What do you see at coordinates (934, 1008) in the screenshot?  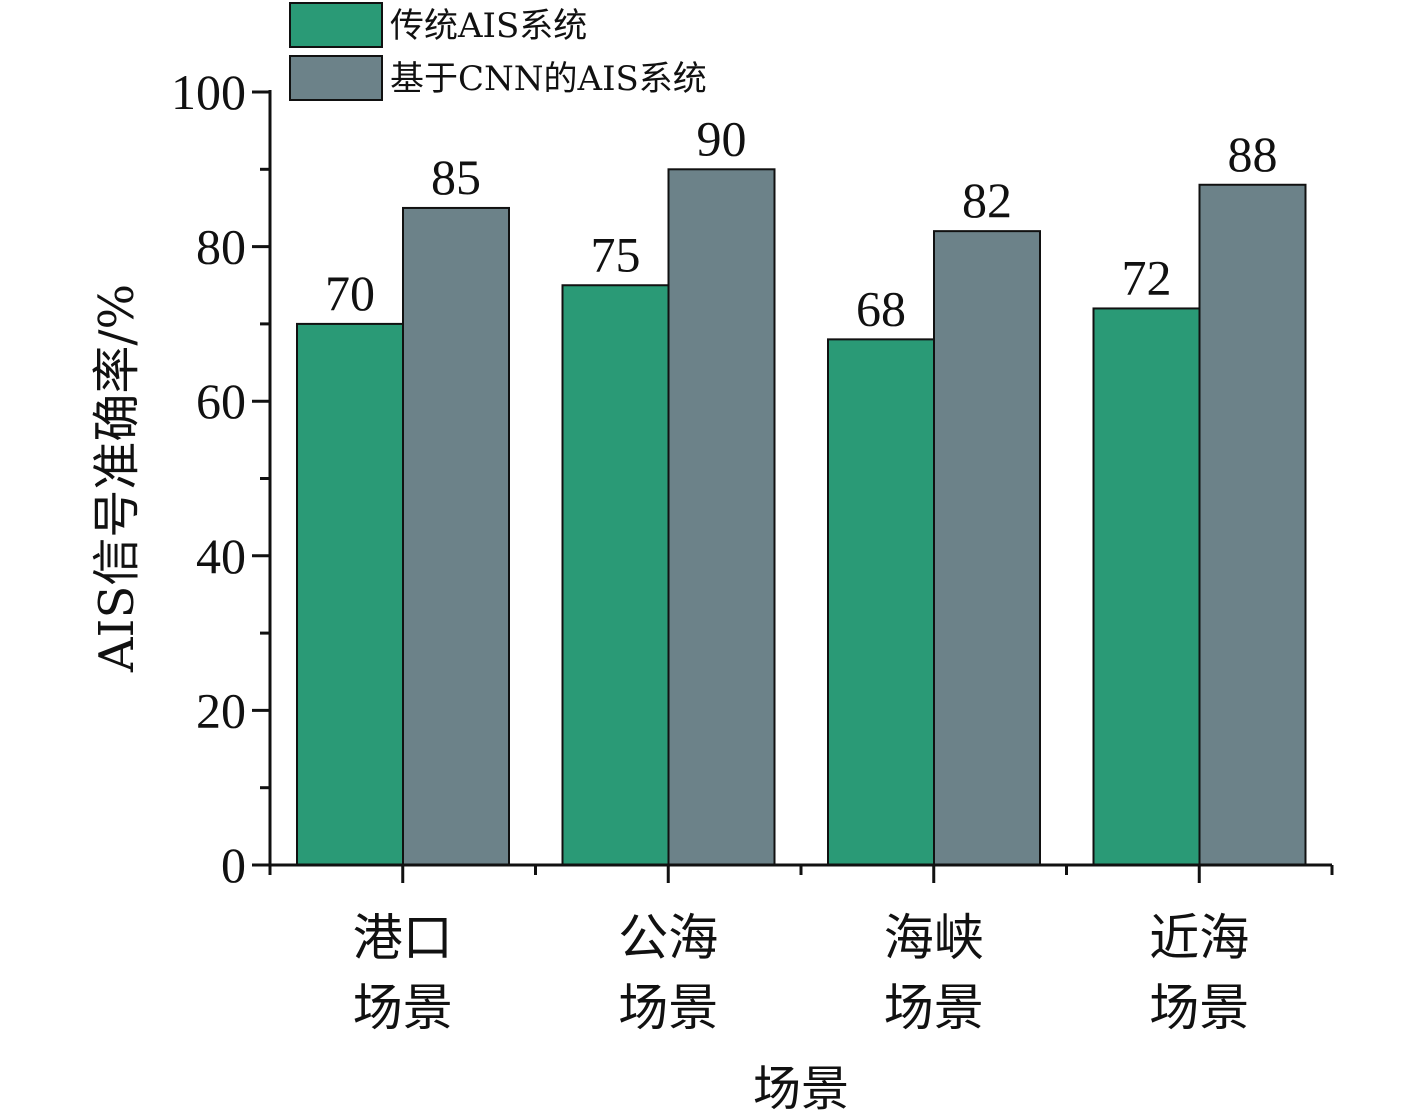 I see `category-label-2-1: 场景` at bounding box center [934, 1008].